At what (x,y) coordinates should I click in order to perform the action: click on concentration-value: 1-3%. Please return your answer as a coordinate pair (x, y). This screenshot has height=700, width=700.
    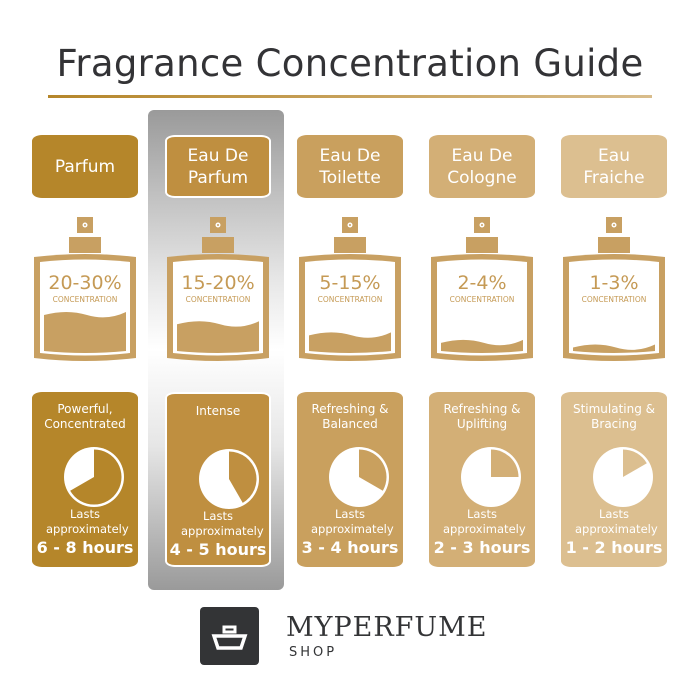
    Looking at the image, I should click on (614, 283).